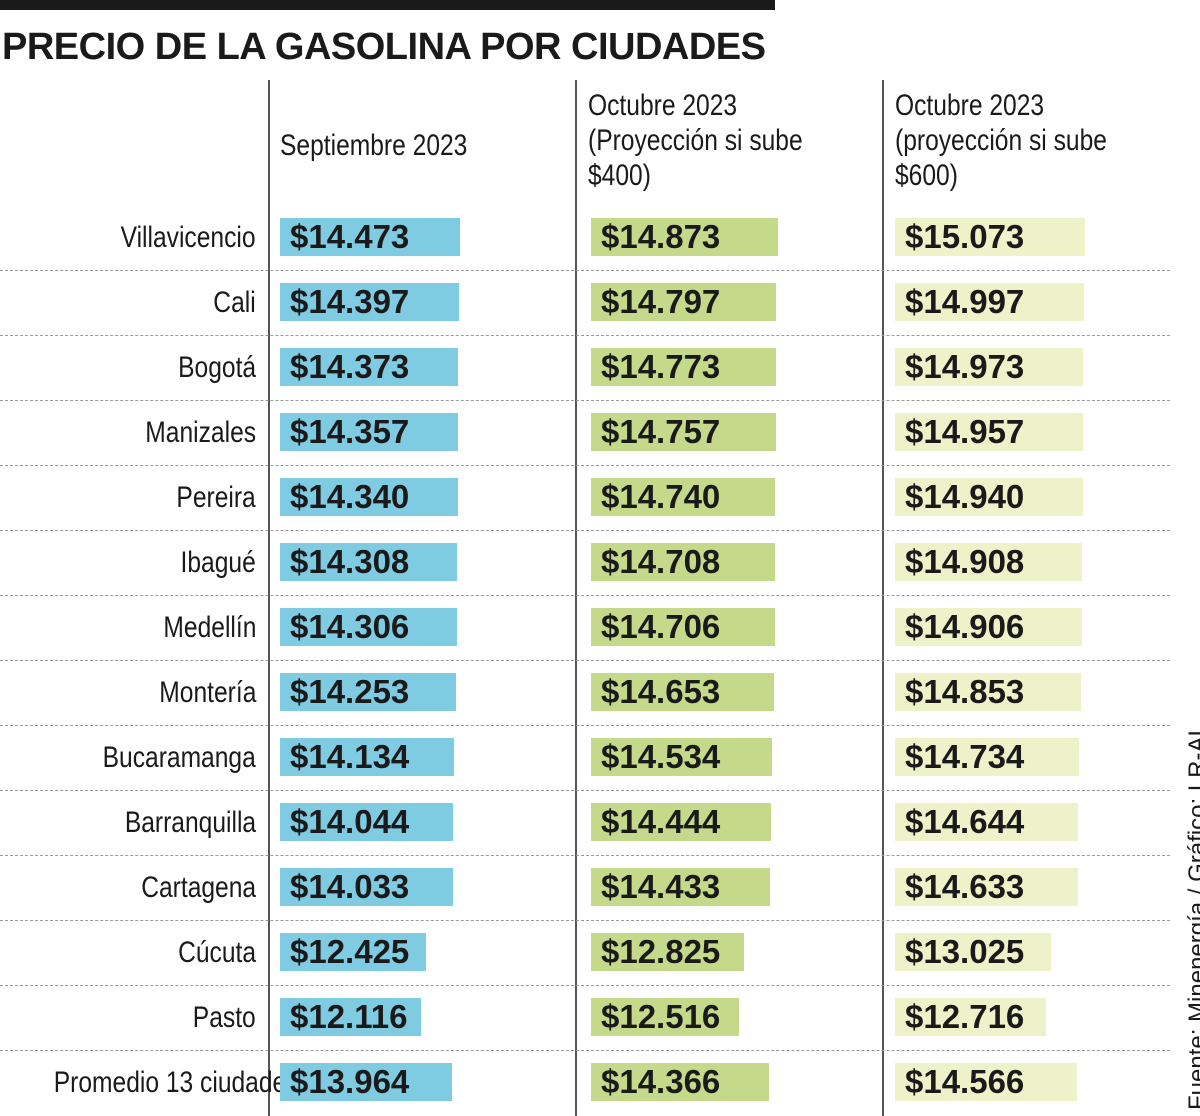 This screenshot has height=1116, width=1200. I want to click on city-label: Bucaramanga, so click(179, 757).